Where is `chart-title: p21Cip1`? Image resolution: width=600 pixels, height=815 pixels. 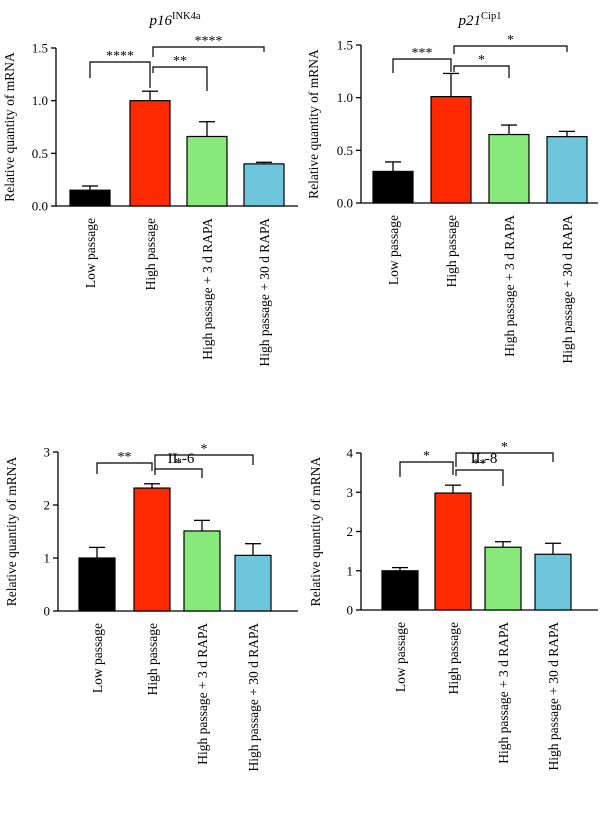
chart-title: p21Cip1 is located at coordinates (480, 20).